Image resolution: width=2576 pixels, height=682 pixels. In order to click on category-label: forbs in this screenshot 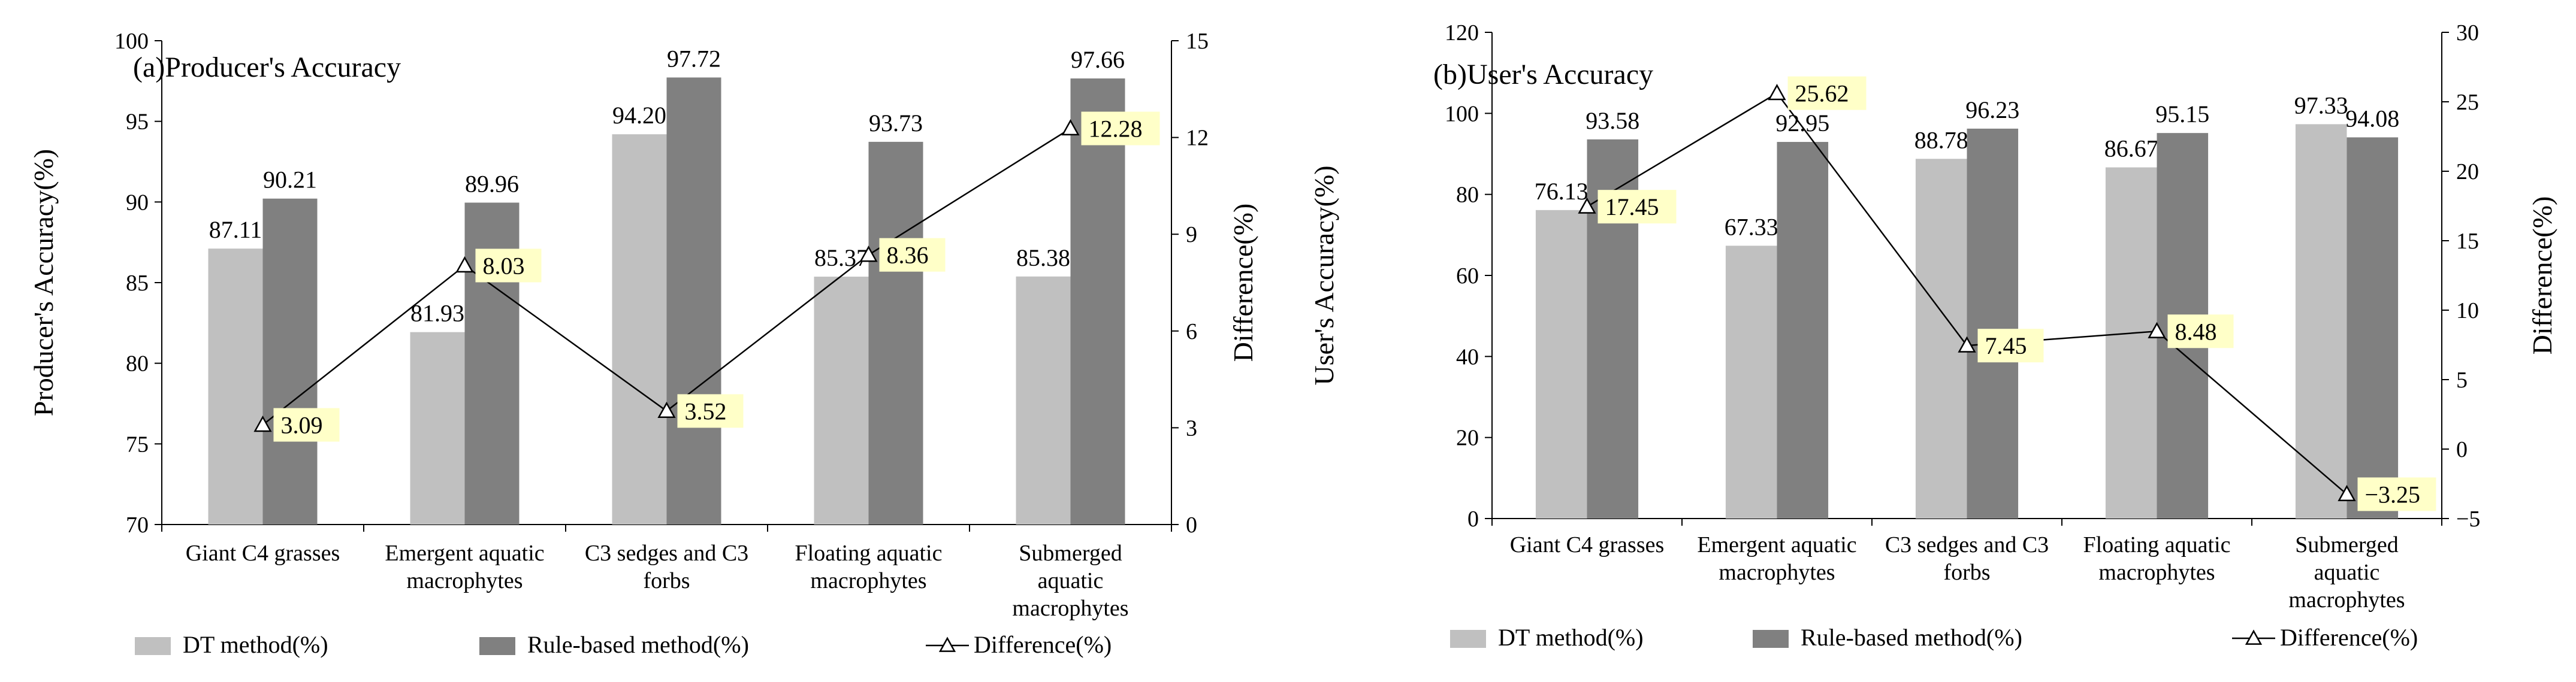, I will do `click(667, 580)`.